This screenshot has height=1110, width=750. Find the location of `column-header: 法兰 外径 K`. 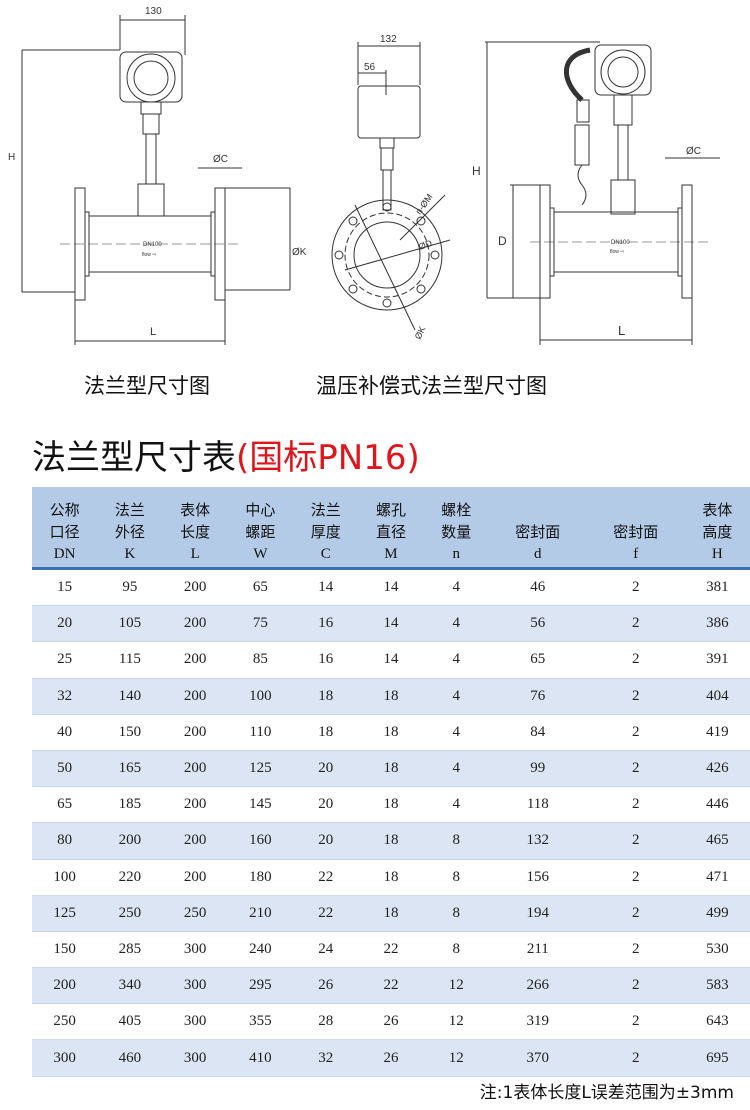

column-header: 法兰 外径 K is located at coordinates (130, 528).